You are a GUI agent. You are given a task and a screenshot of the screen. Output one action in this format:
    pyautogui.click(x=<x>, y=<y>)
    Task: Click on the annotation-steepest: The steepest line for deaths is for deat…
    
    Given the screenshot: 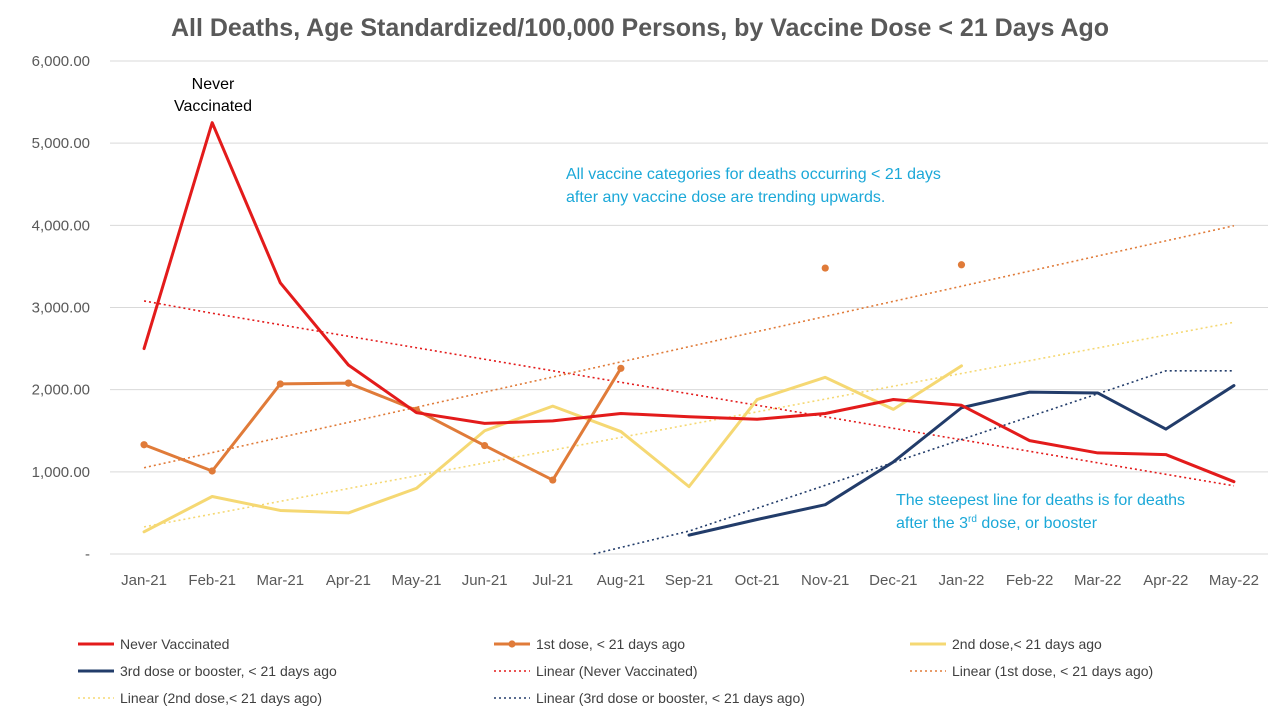 What is the action you would take?
    pyautogui.click(x=1040, y=500)
    